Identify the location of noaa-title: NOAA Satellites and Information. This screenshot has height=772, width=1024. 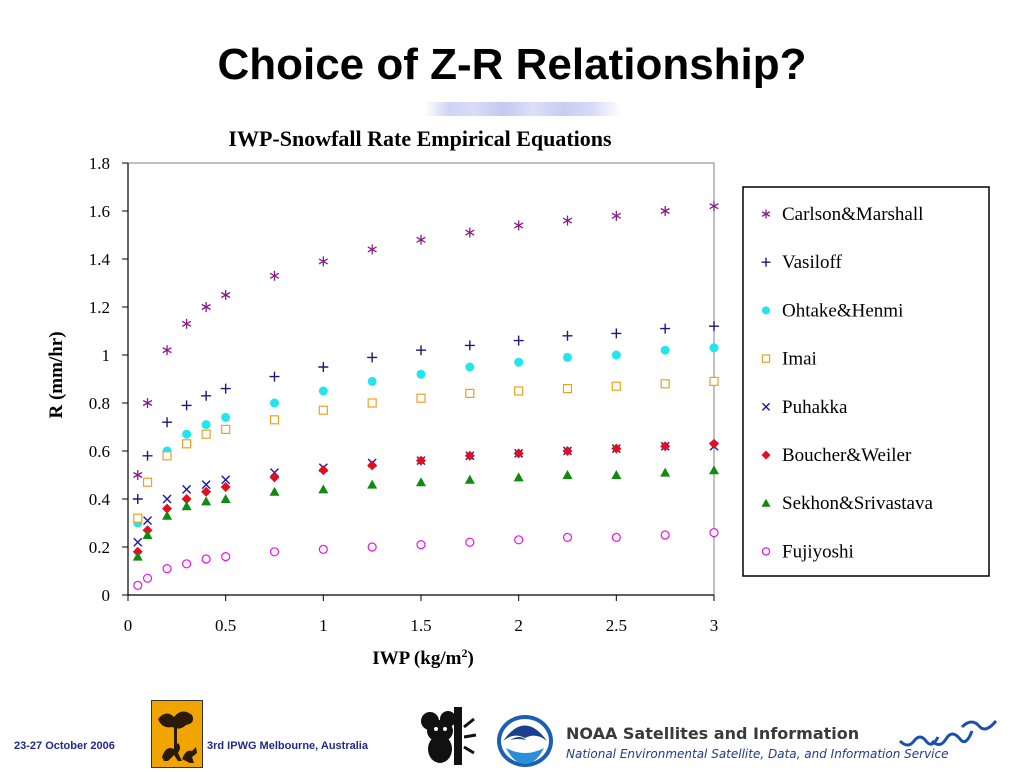
(713, 733).